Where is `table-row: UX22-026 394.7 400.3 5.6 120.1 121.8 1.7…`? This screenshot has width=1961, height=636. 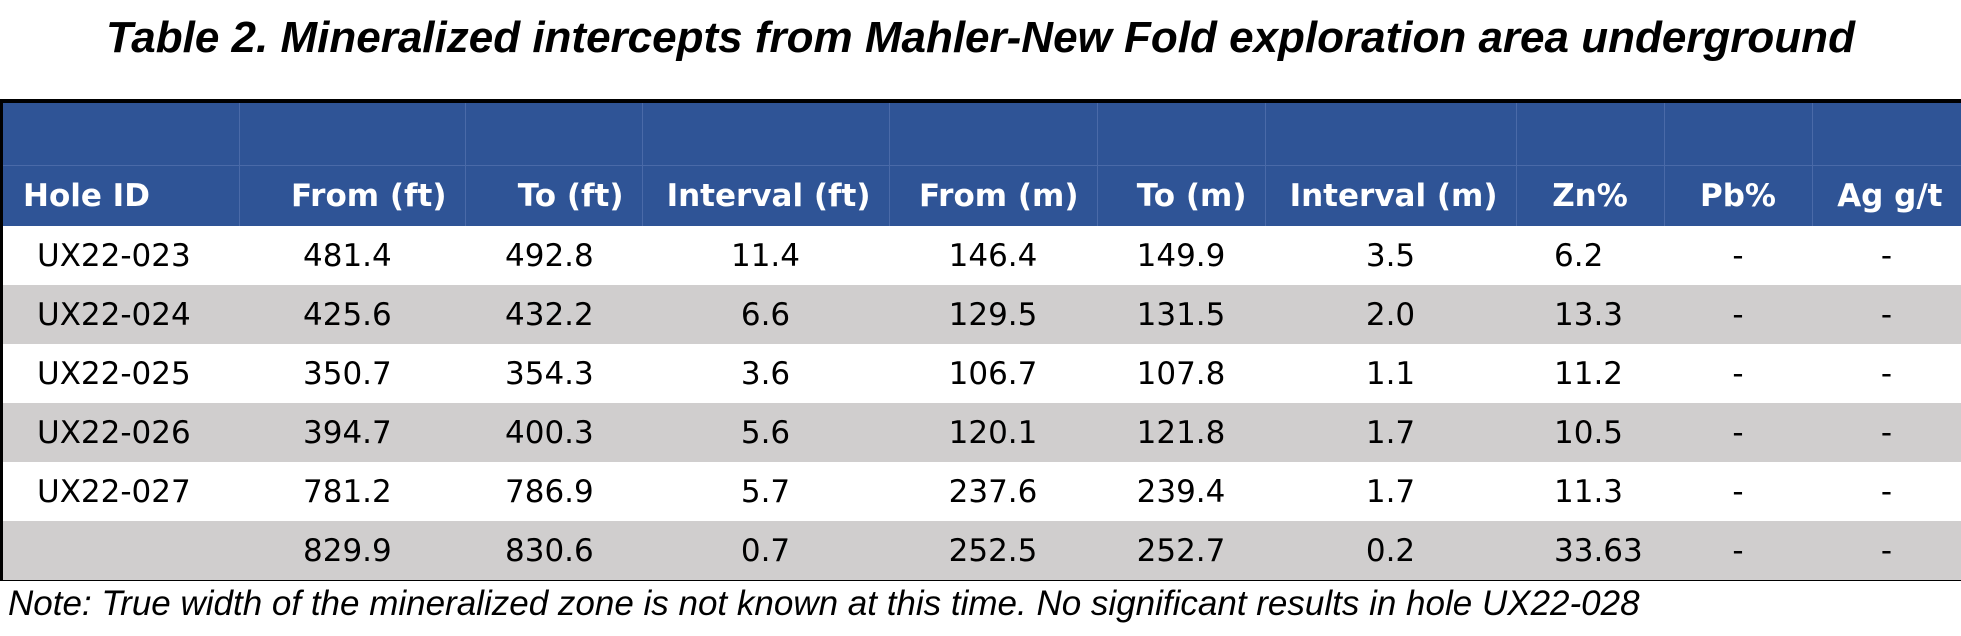
table-row: UX22-026 394.7 400.3 5.6 120.1 121.8 1.7… is located at coordinates (982, 432).